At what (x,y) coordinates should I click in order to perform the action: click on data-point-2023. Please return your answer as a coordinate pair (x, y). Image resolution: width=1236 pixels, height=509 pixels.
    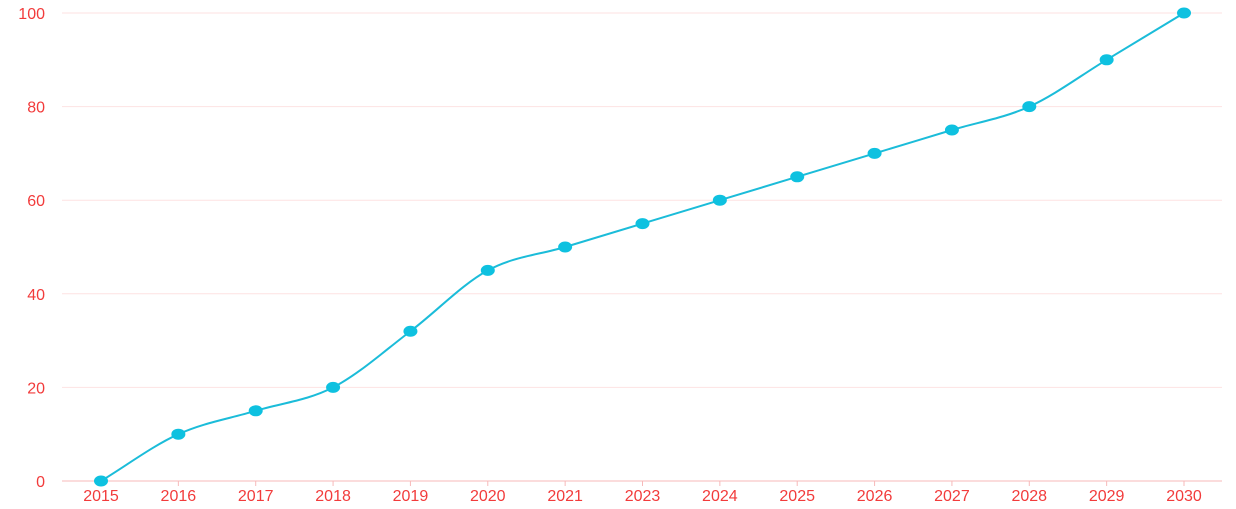
    Looking at the image, I should click on (642, 224).